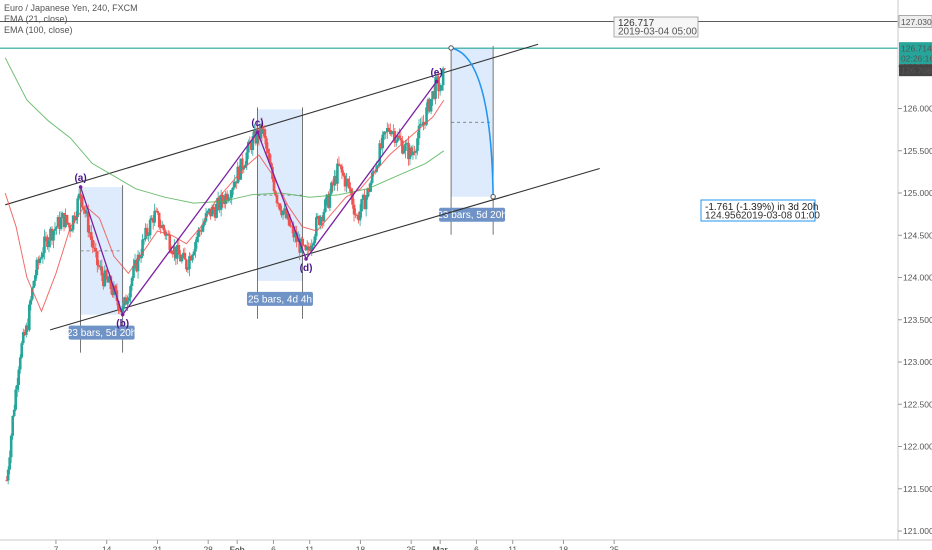 The image size is (932, 550). Describe the element at coordinates (917, 447) in the screenshot. I see `price-tick-label: 122.000` at that location.